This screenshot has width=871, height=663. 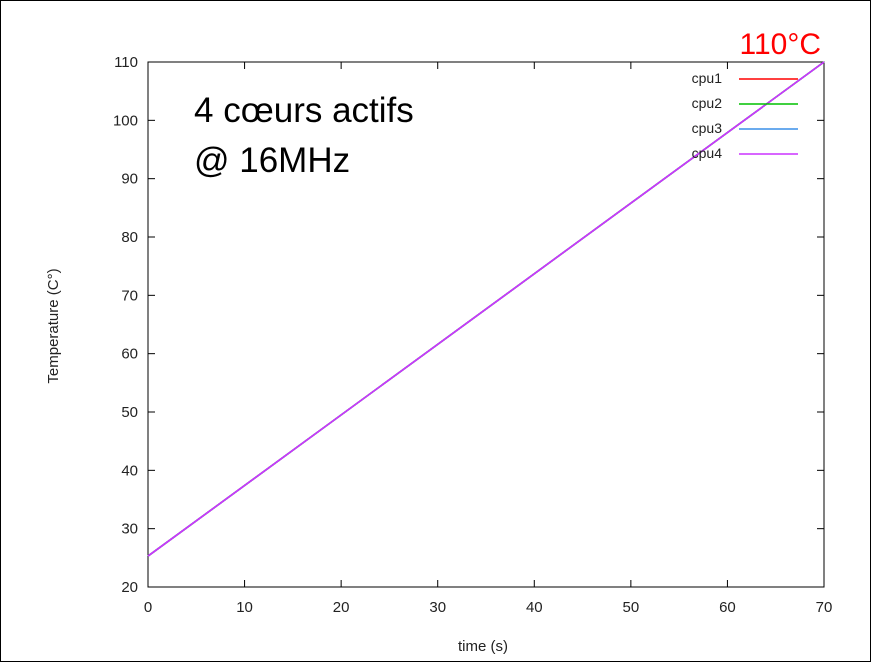 I want to click on x-axis-label: time (s), so click(x=483, y=646).